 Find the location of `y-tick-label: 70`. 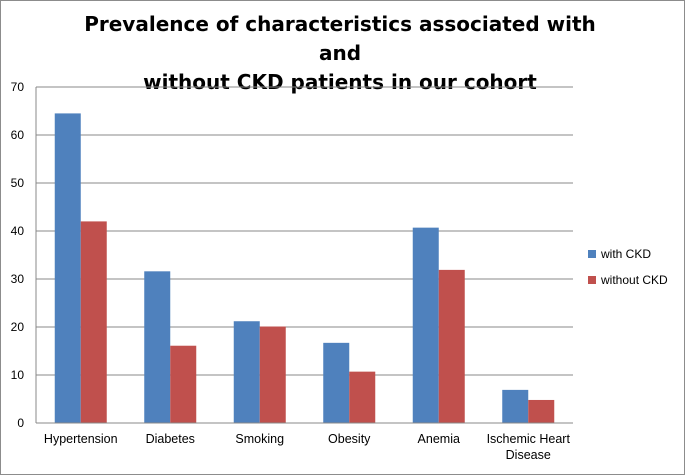

y-tick-label: 70 is located at coordinates (18, 87).